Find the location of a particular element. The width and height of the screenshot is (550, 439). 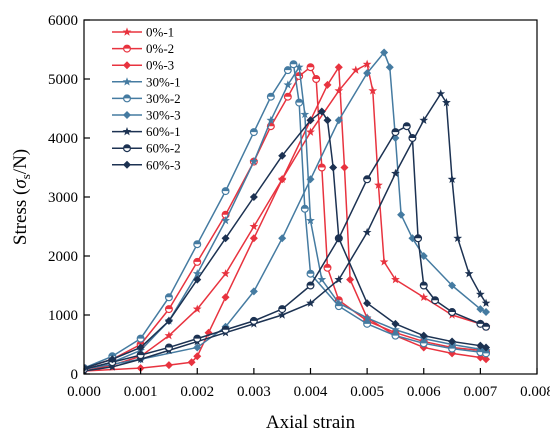

data-point-60%-3-13 is located at coordinates (367, 303).